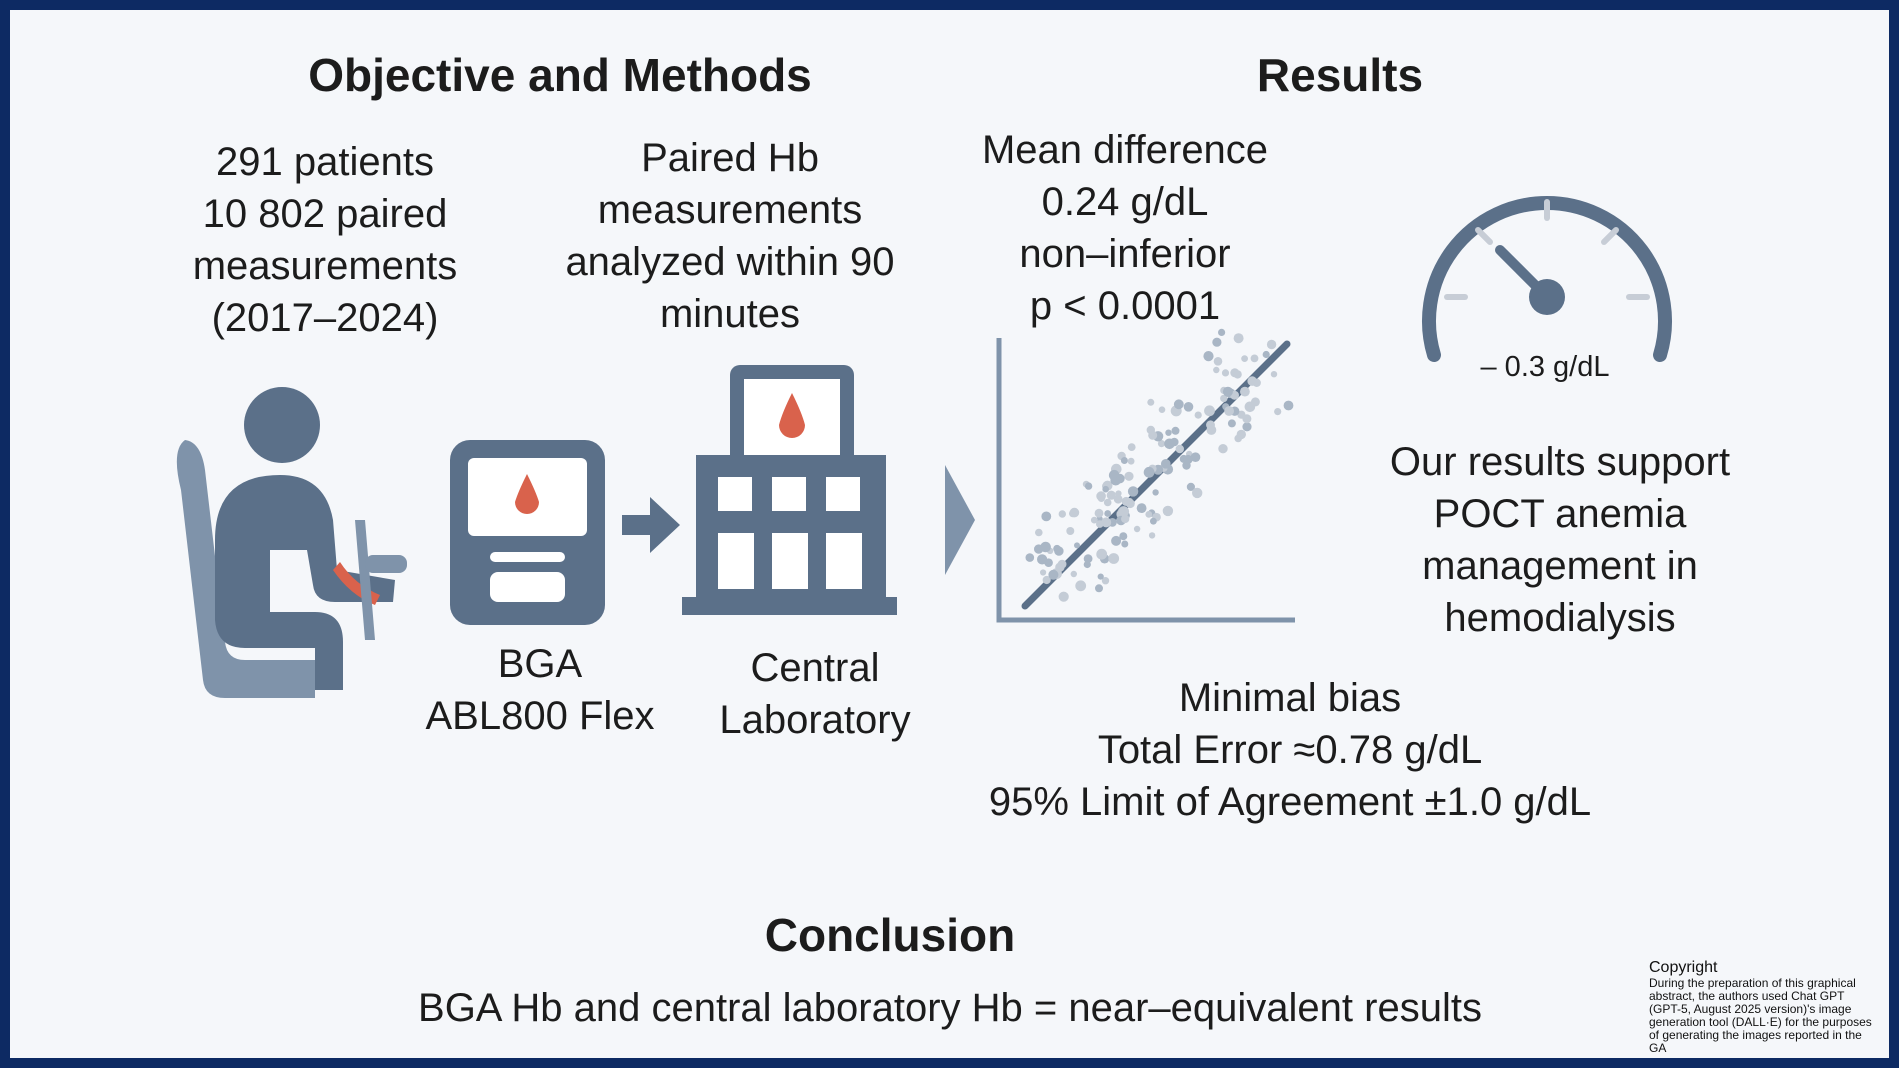  What do you see at coordinates (890, 935) in the screenshot?
I see `conclusion-title: Conclusion` at bounding box center [890, 935].